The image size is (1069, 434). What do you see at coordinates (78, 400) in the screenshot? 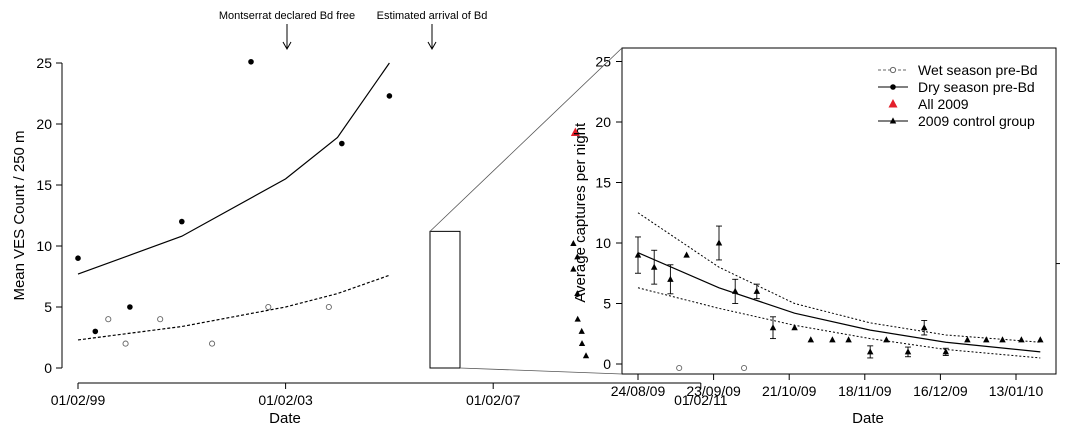
I see `x-tick-label: 01/02/99` at bounding box center [78, 400].